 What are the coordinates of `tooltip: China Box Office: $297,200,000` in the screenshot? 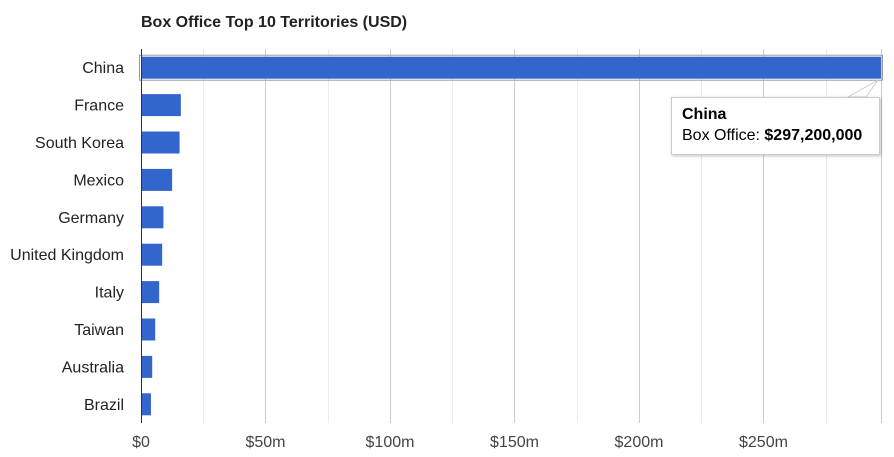 It's located at (775, 126).